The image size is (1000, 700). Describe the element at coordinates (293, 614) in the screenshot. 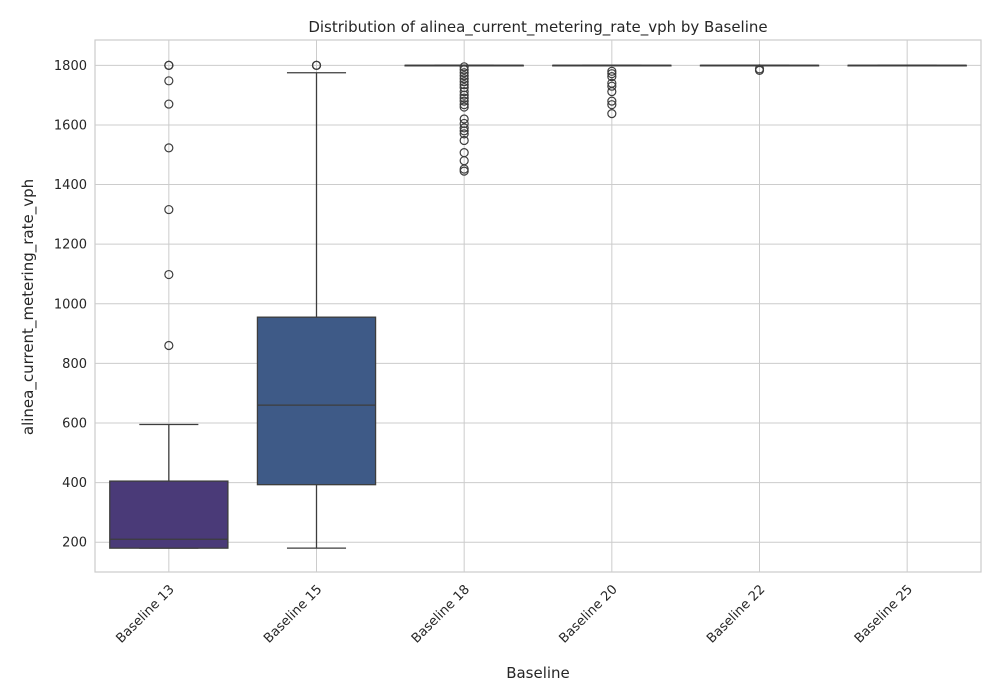

I see `x-tick-label: Baseline 15` at that location.